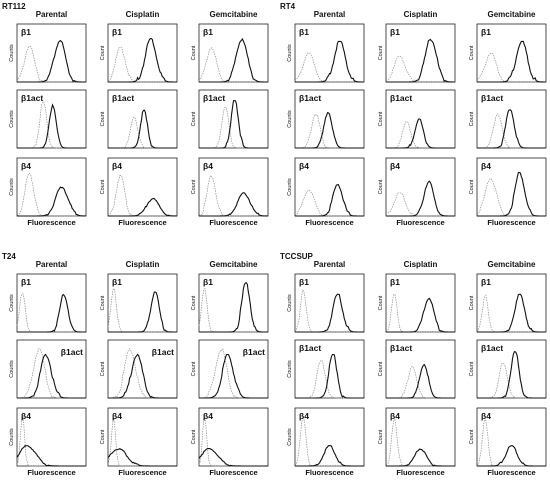  I want to click on column-header: Gemcitabine, so click(511, 264).